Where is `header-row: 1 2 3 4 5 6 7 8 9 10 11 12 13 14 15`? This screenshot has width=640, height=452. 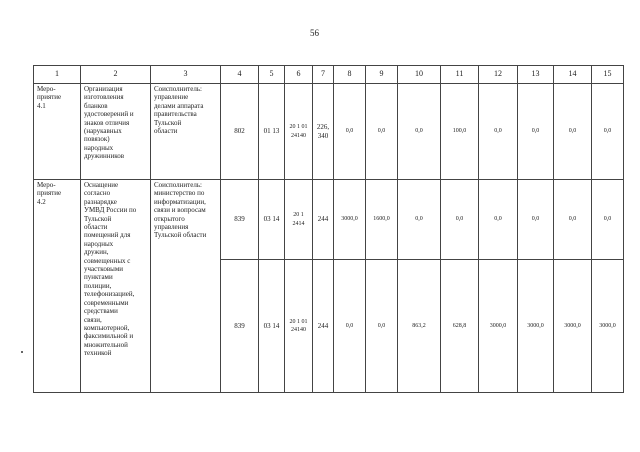 header-row: 1 2 3 4 5 6 7 8 9 10 11 12 13 14 15 is located at coordinates (328, 74).